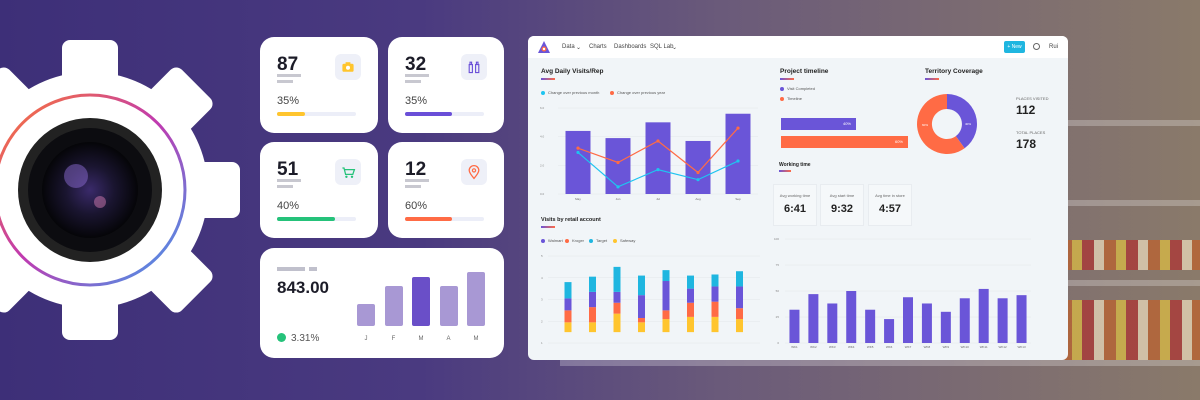  Describe the element at coordinates (568, 47) in the screenshot. I see `nav-data: Data` at that location.